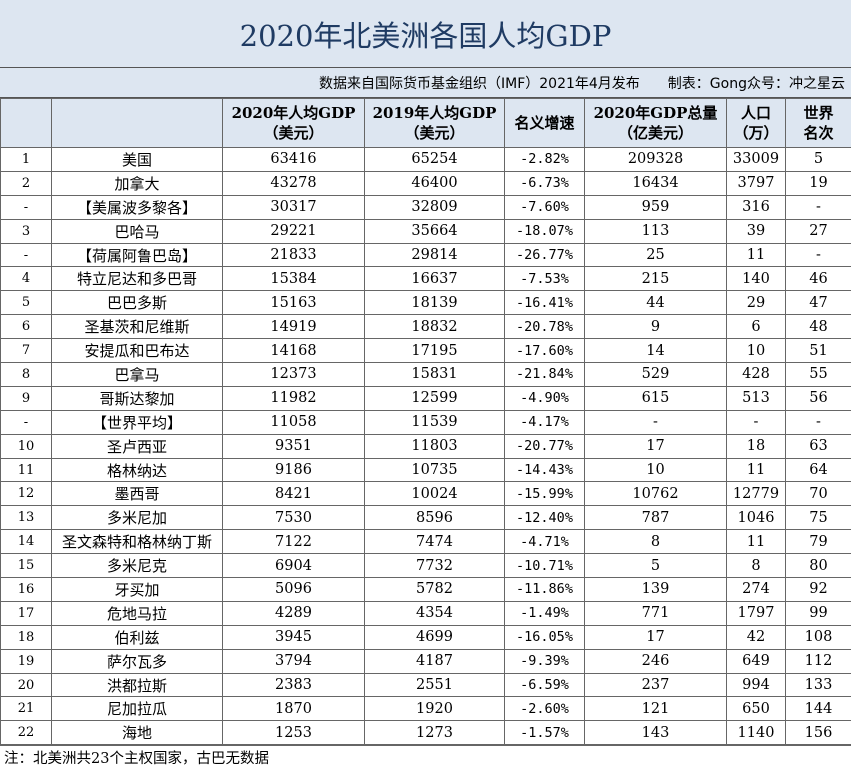 Image resolution: width=851 pixels, height=772 pixels. What do you see at coordinates (293, 470) in the screenshot?
I see `table-cell: 9186` at bounding box center [293, 470].